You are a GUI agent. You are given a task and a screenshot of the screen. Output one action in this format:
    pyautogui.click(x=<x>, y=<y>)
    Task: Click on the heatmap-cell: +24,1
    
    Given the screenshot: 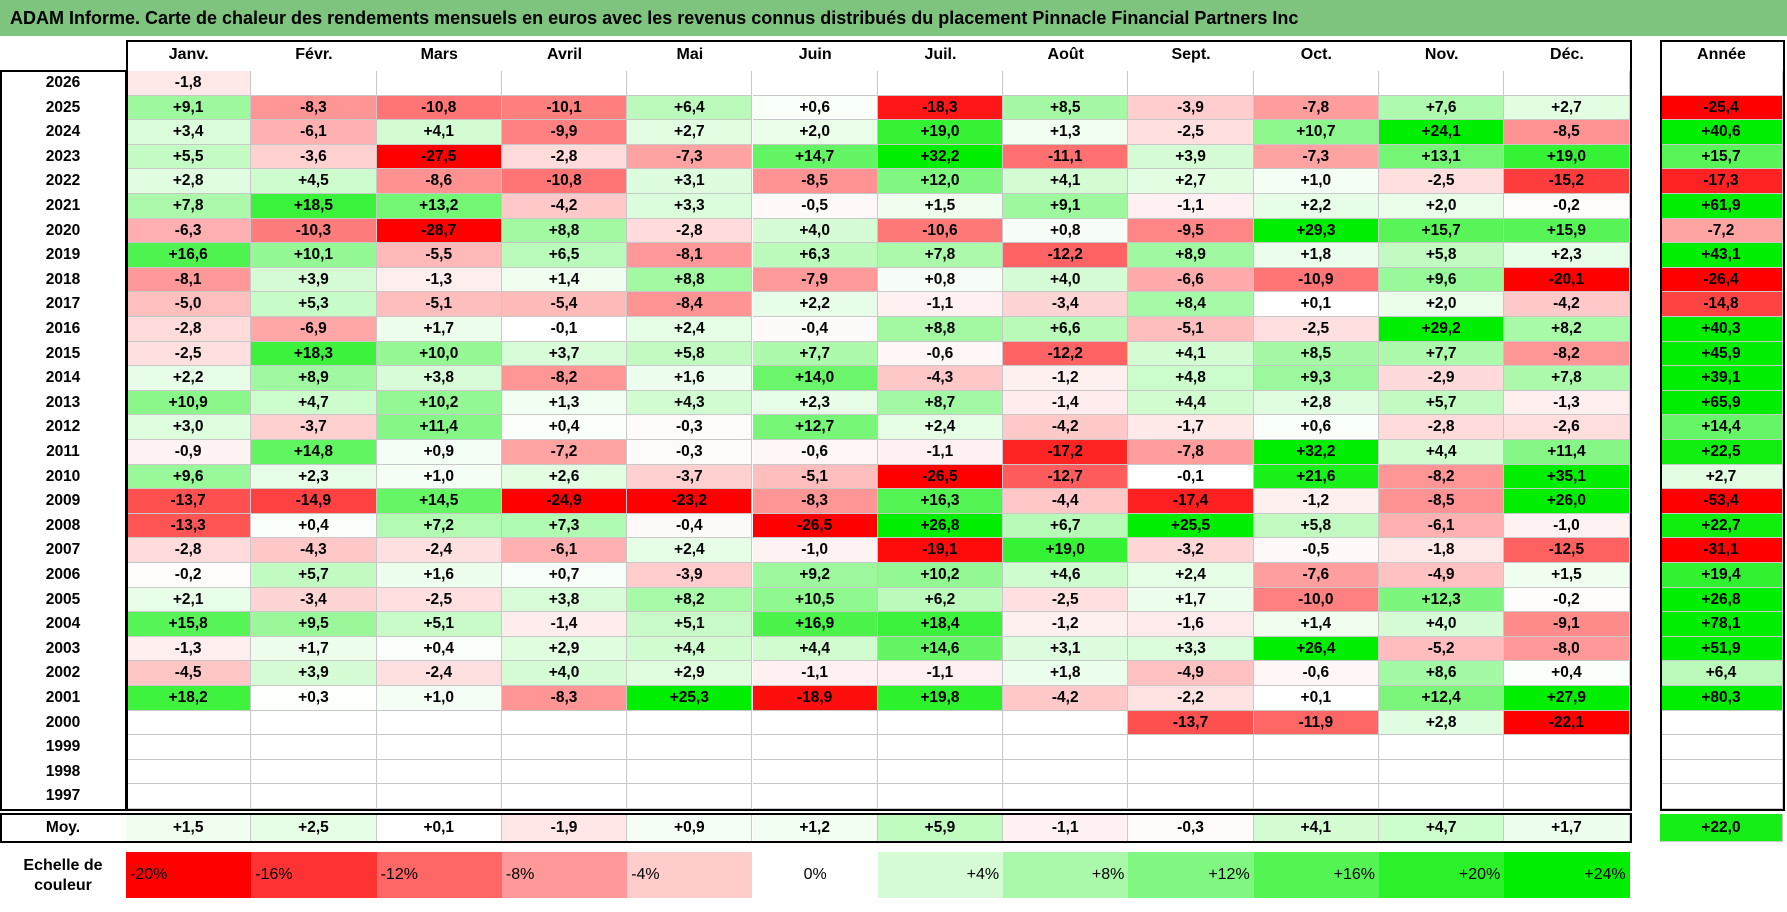 What is the action you would take?
    pyautogui.click(x=1442, y=132)
    